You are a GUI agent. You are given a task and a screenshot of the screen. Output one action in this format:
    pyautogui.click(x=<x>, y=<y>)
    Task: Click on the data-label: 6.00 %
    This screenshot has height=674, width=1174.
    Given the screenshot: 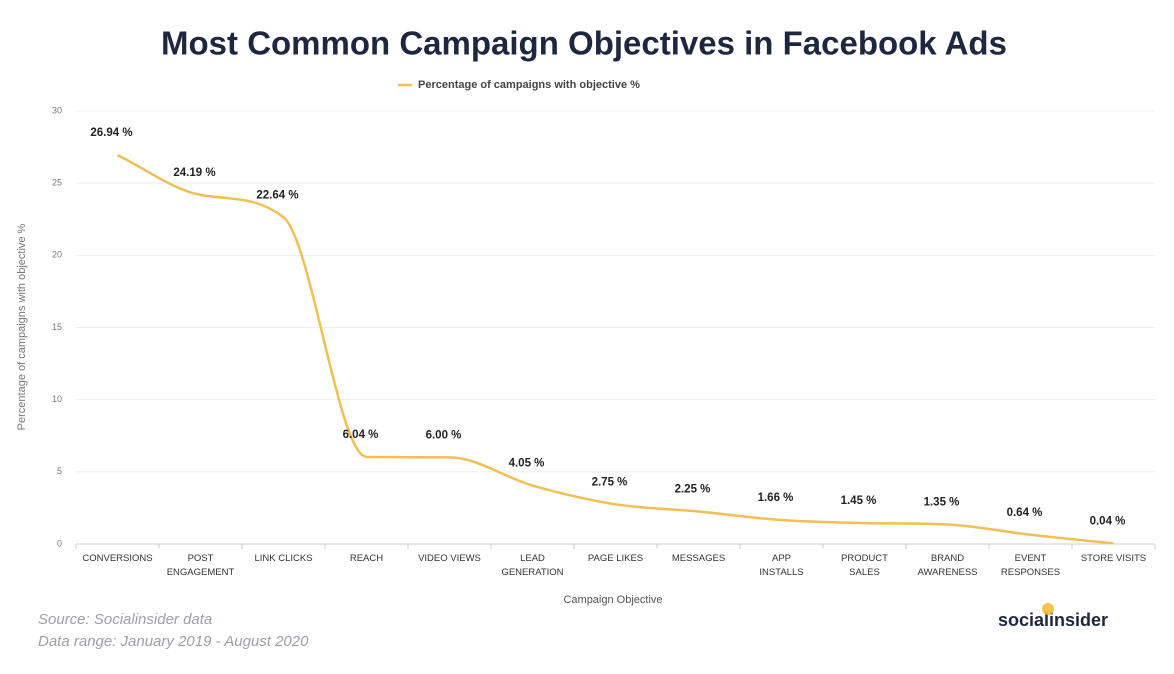 What is the action you would take?
    pyautogui.click(x=444, y=435)
    